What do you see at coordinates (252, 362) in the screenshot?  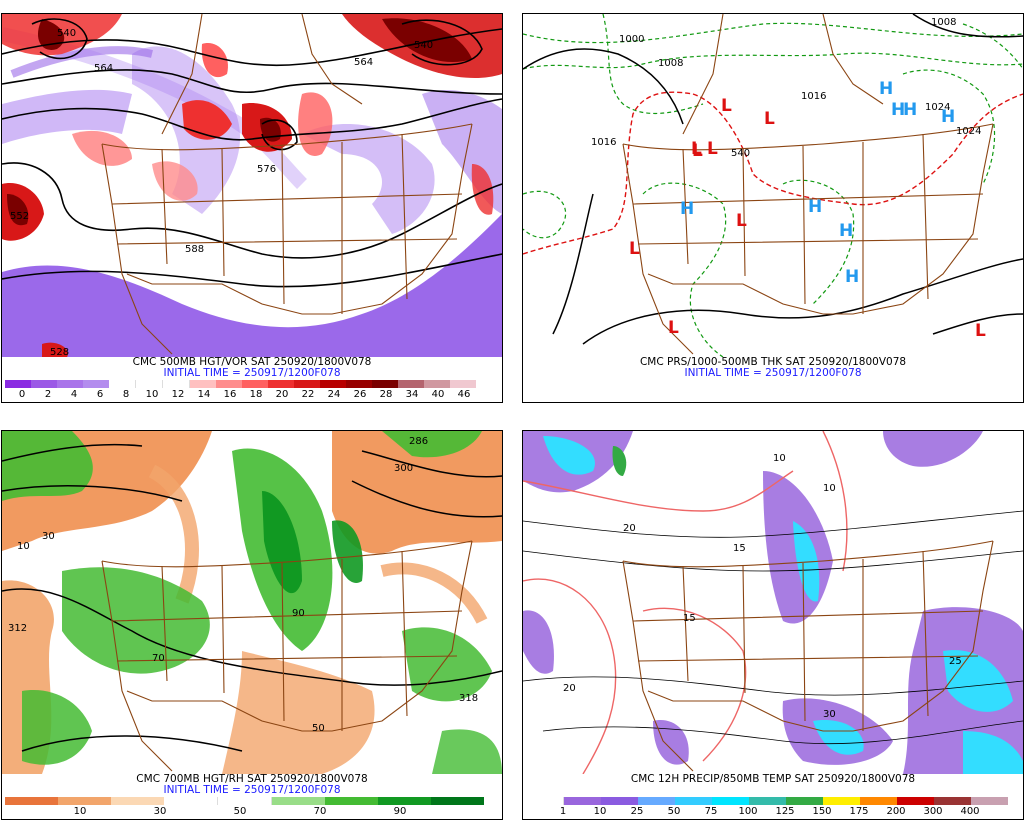 I see `panel-caption: CMC 500MB HGT/VOR SAT 250920/1800V078` at bounding box center [252, 362].